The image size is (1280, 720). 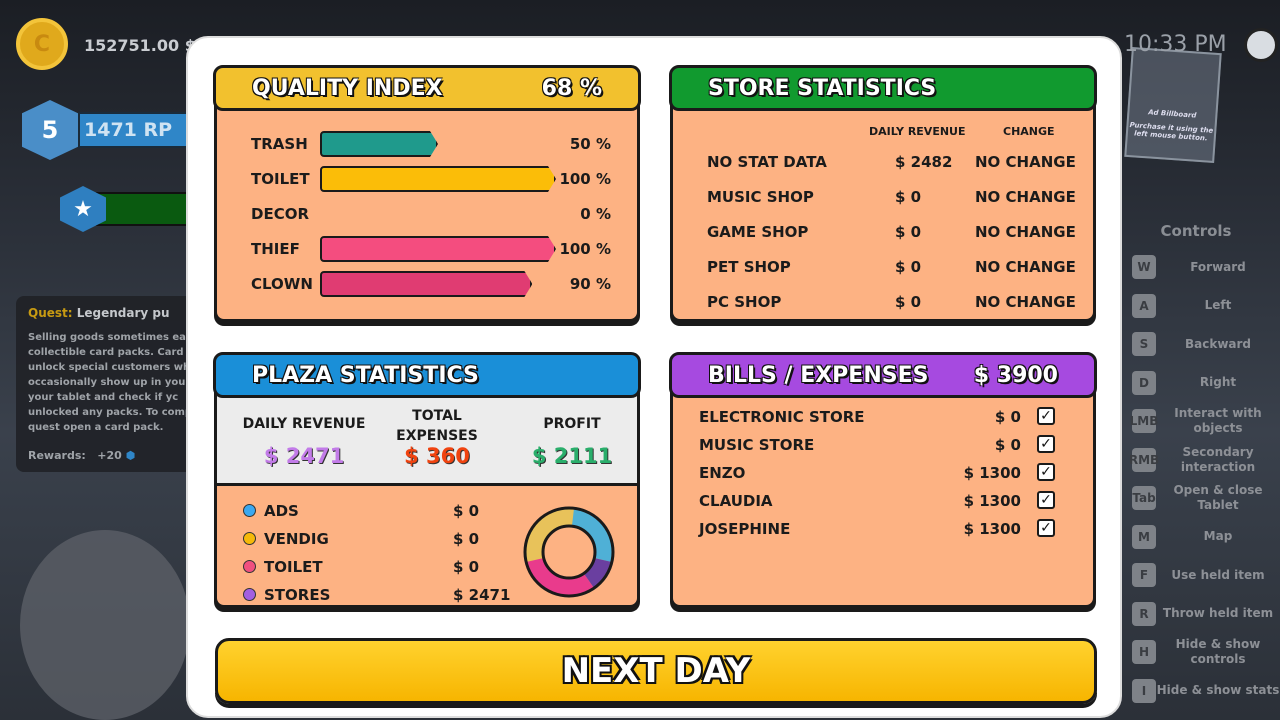 I want to click on billboard-title: Ad Billboard, so click(x=1172, y=114).